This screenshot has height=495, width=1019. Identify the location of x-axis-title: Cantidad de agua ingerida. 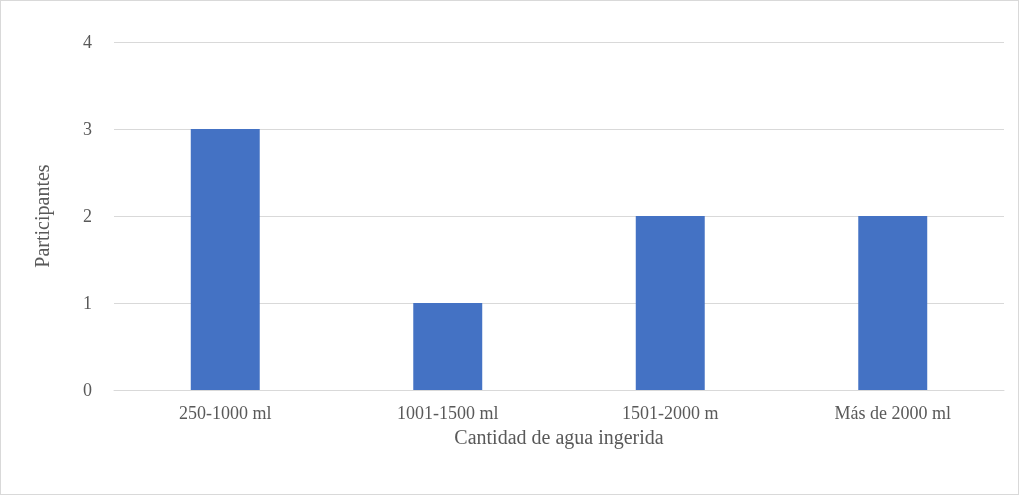
(559, 437).